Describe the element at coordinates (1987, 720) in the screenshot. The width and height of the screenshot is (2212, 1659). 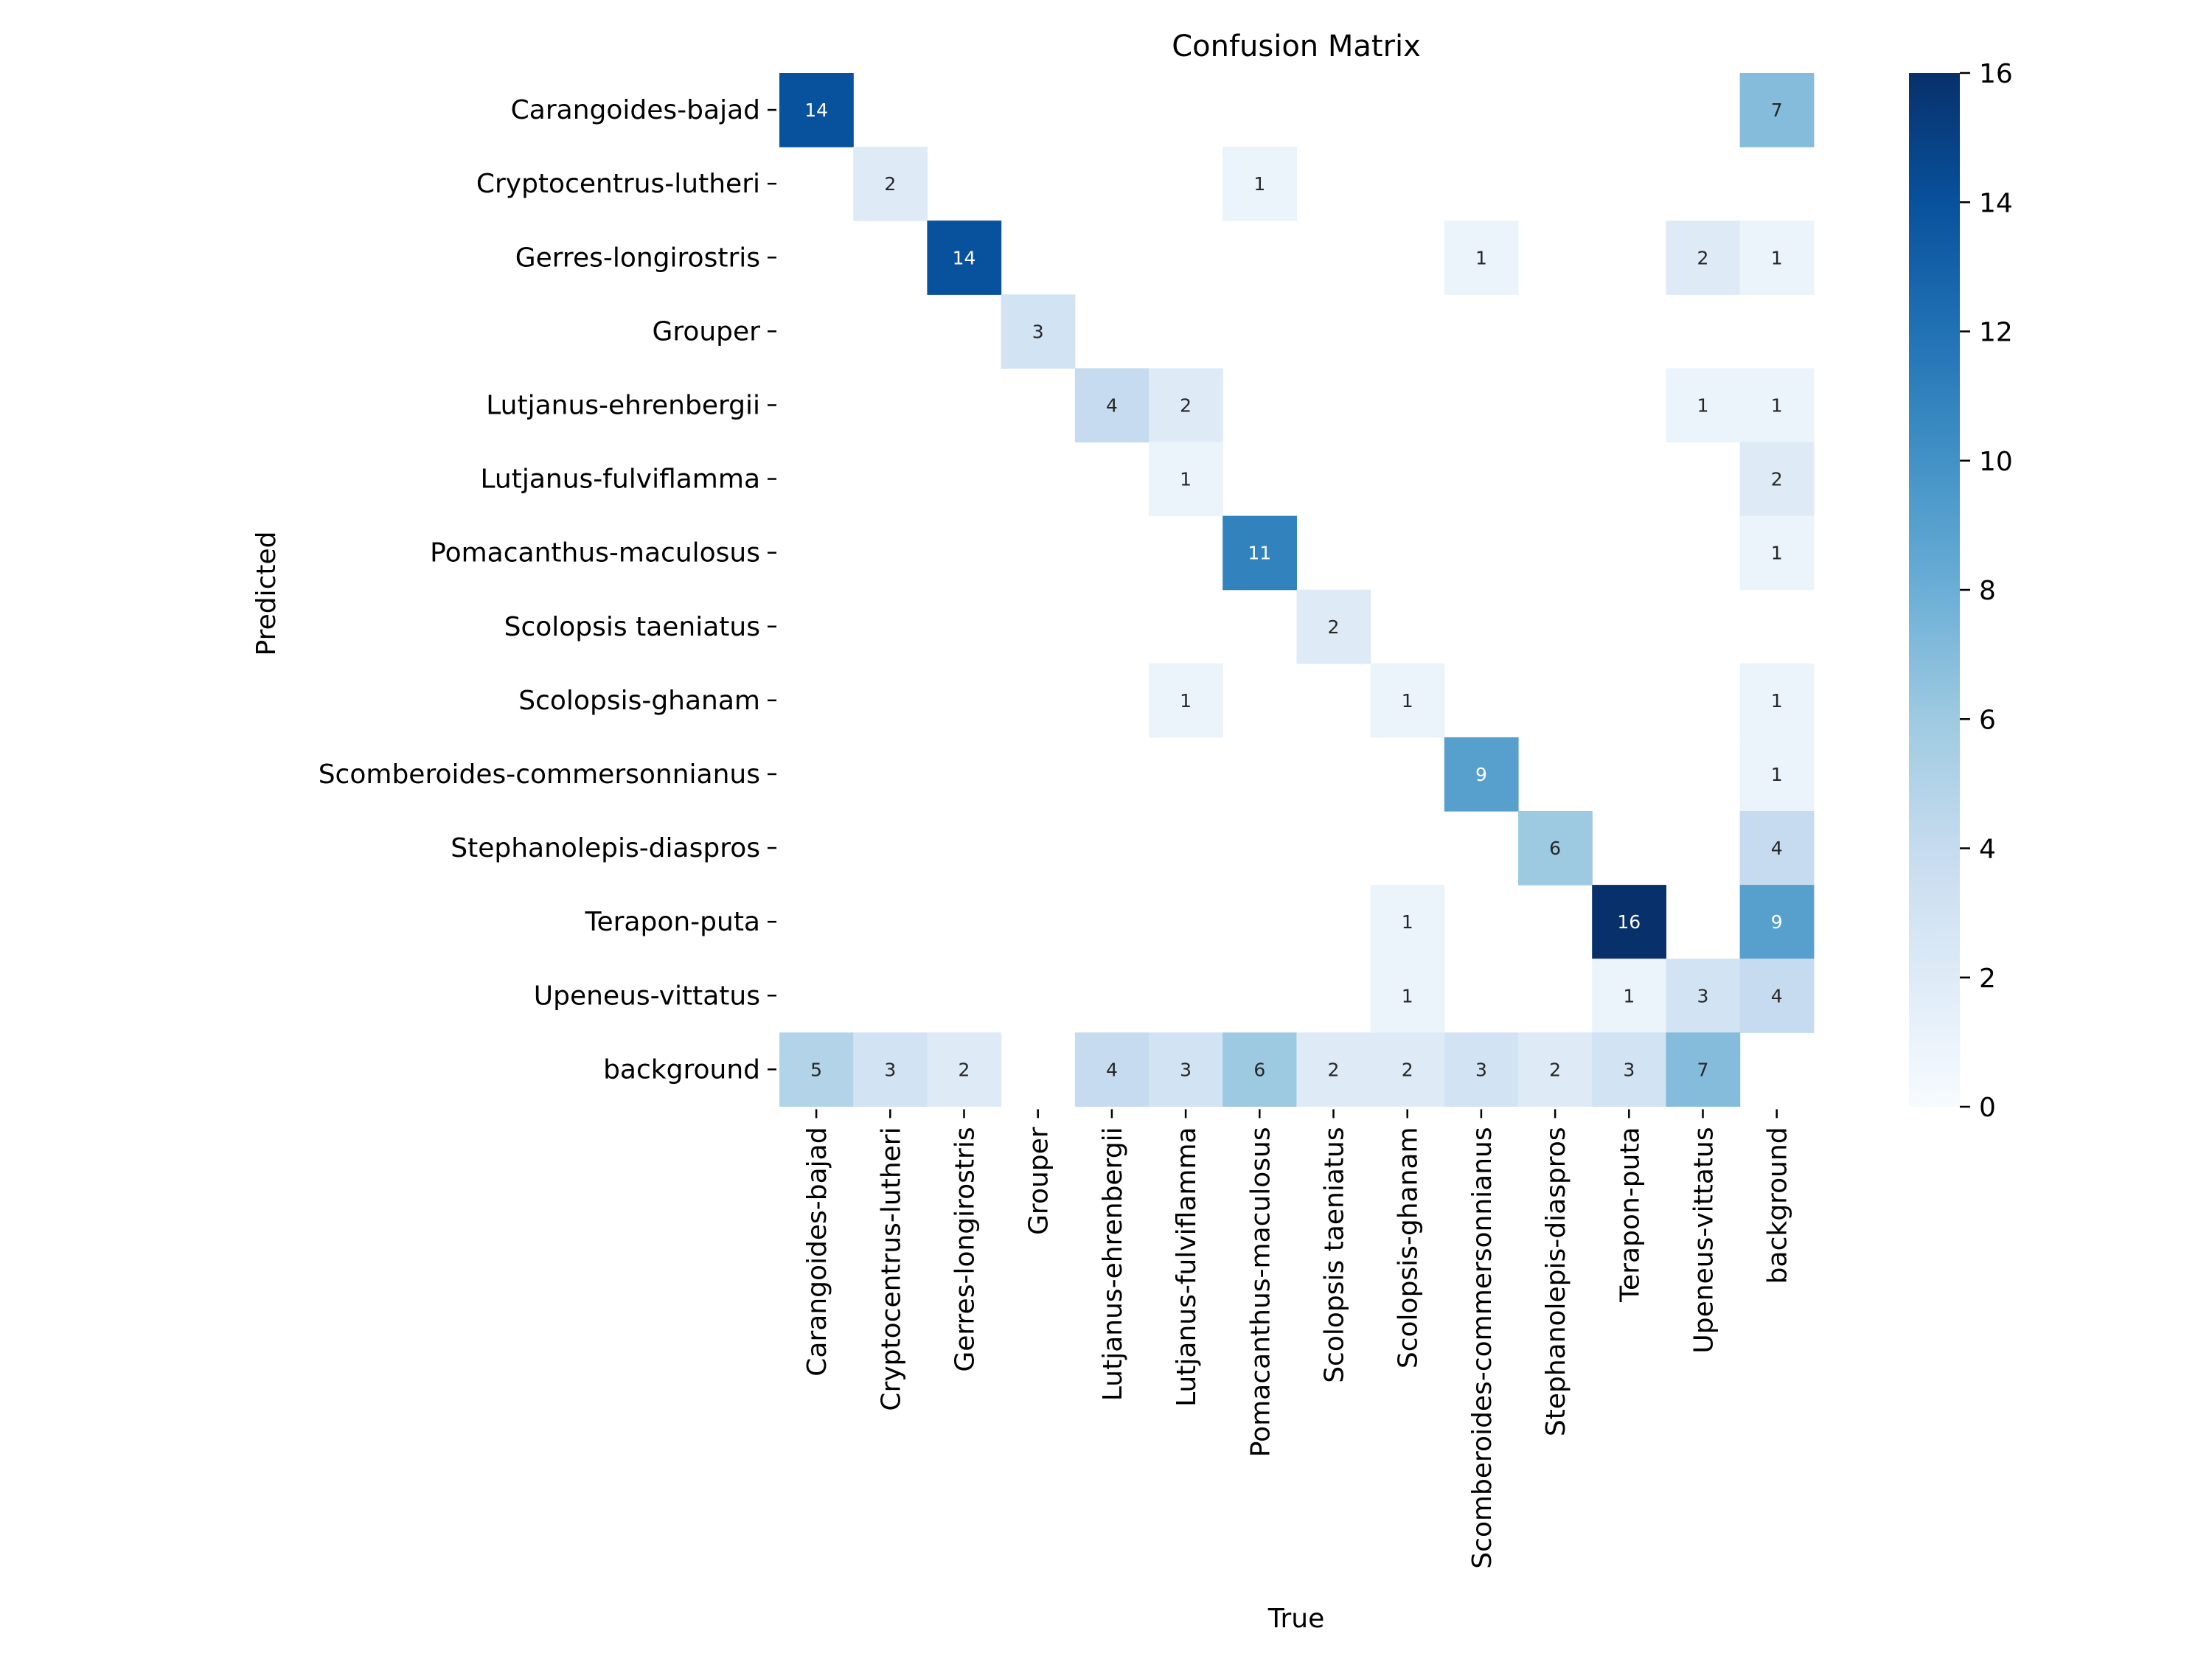
I see `colorbar-tick-label: 6` at that location.